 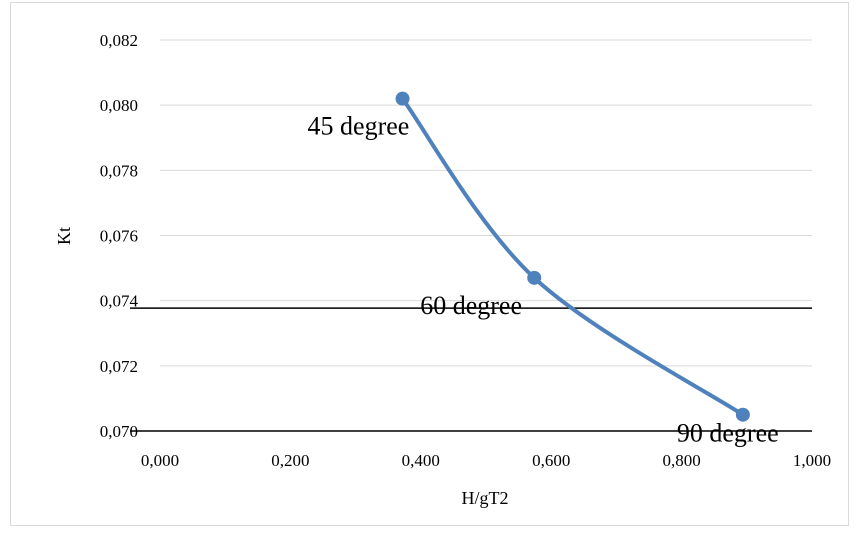 What do you see at coordinates (485, 498) in the screenshot?
I see `x-axis-title: H/gT2` at bounding box center [485, 498].